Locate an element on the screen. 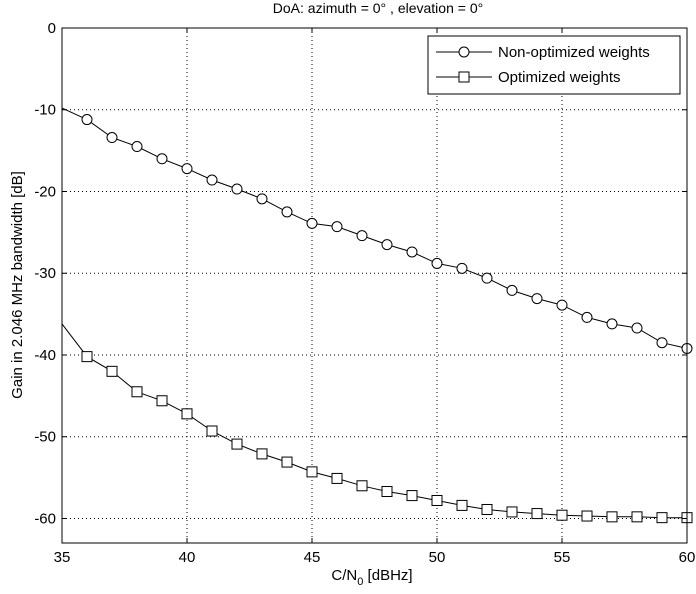  y-tick-label: -60 is located at coordinates (45, 518).